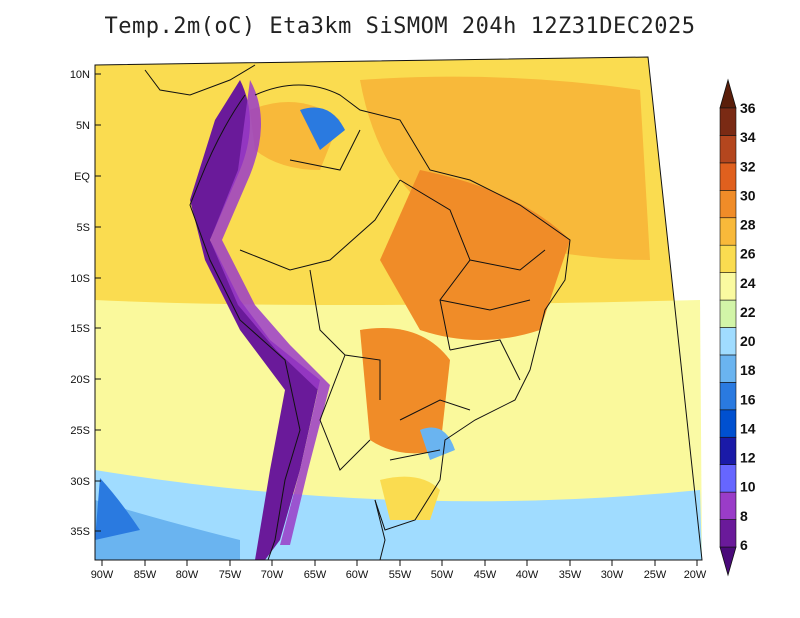 The image size is (800, 618). Describe the element at coordinates (737, 327) in the screenshot. I see `colorbar: 6 8 10 12 14 16 18 20 22 24 26 28 30 32 34 36` at that location.